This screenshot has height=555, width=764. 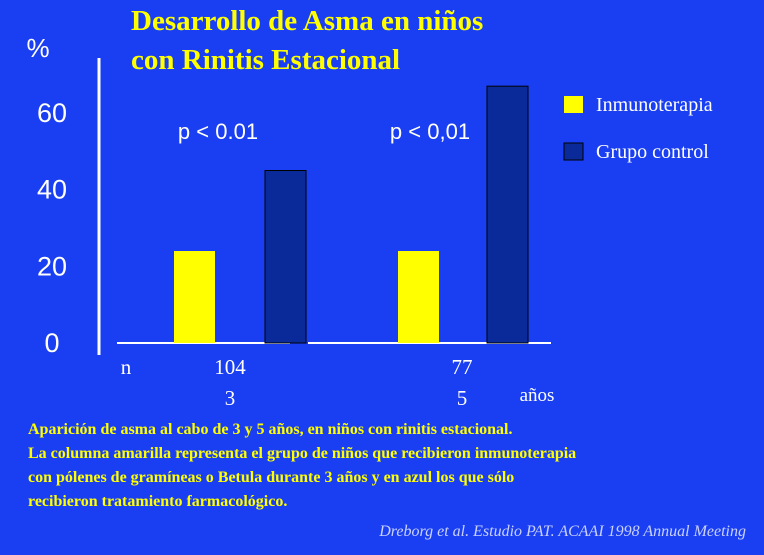 I want to click on n-value-3: 104, so click(x=230, y=367).